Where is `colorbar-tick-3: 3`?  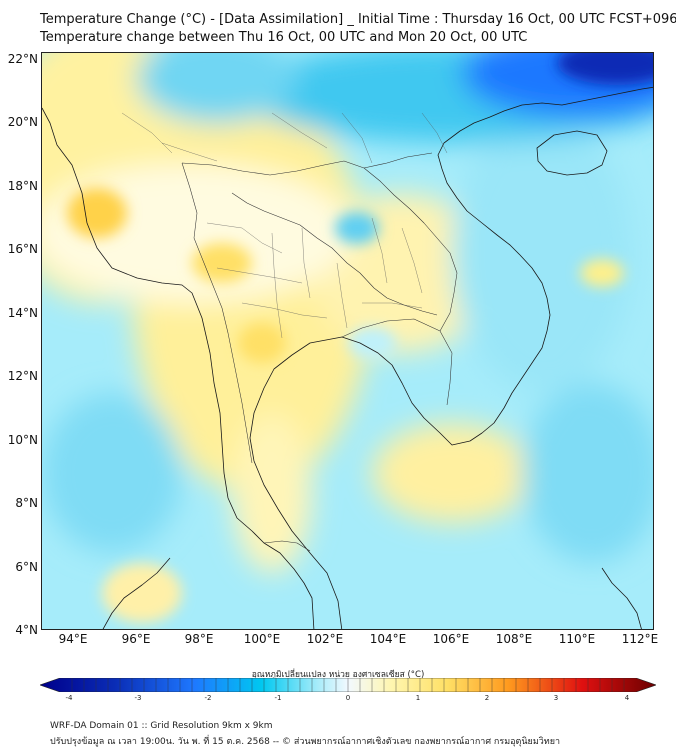
colorbar-tick-3: 3 is located at coordinates (556, 698).